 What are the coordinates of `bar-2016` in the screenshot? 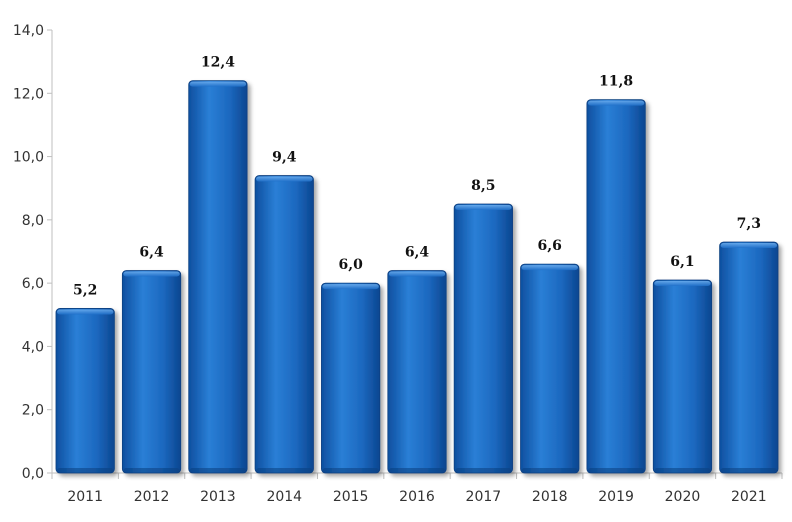 It's located at (417, 372).